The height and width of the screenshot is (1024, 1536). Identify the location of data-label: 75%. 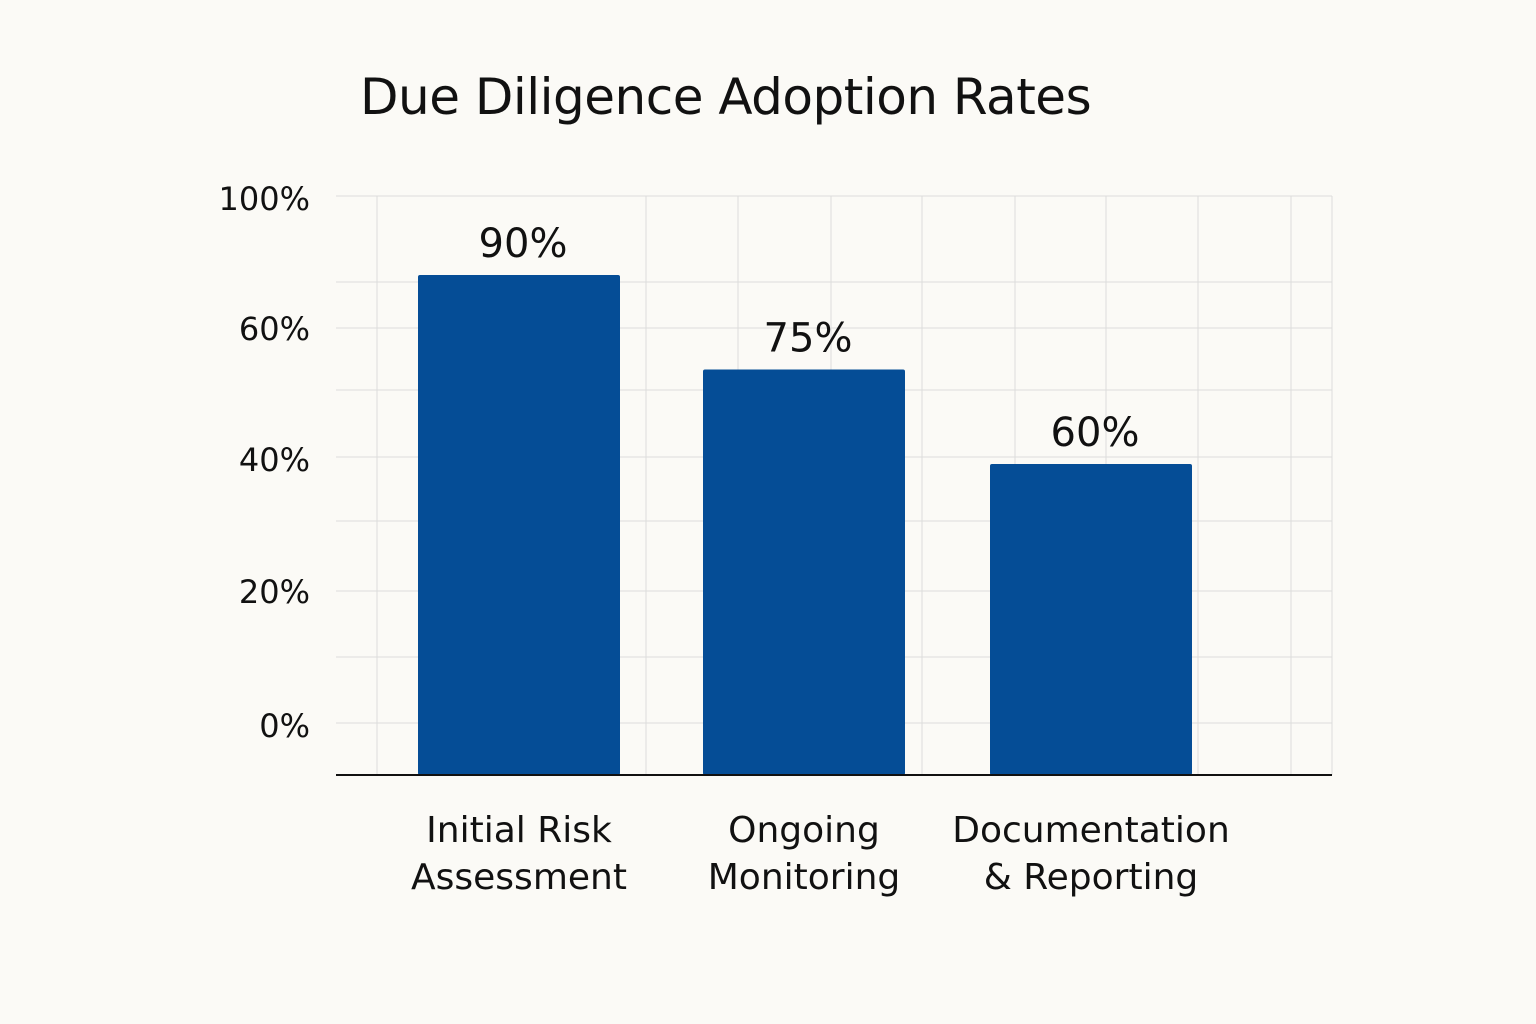
(808, 339).